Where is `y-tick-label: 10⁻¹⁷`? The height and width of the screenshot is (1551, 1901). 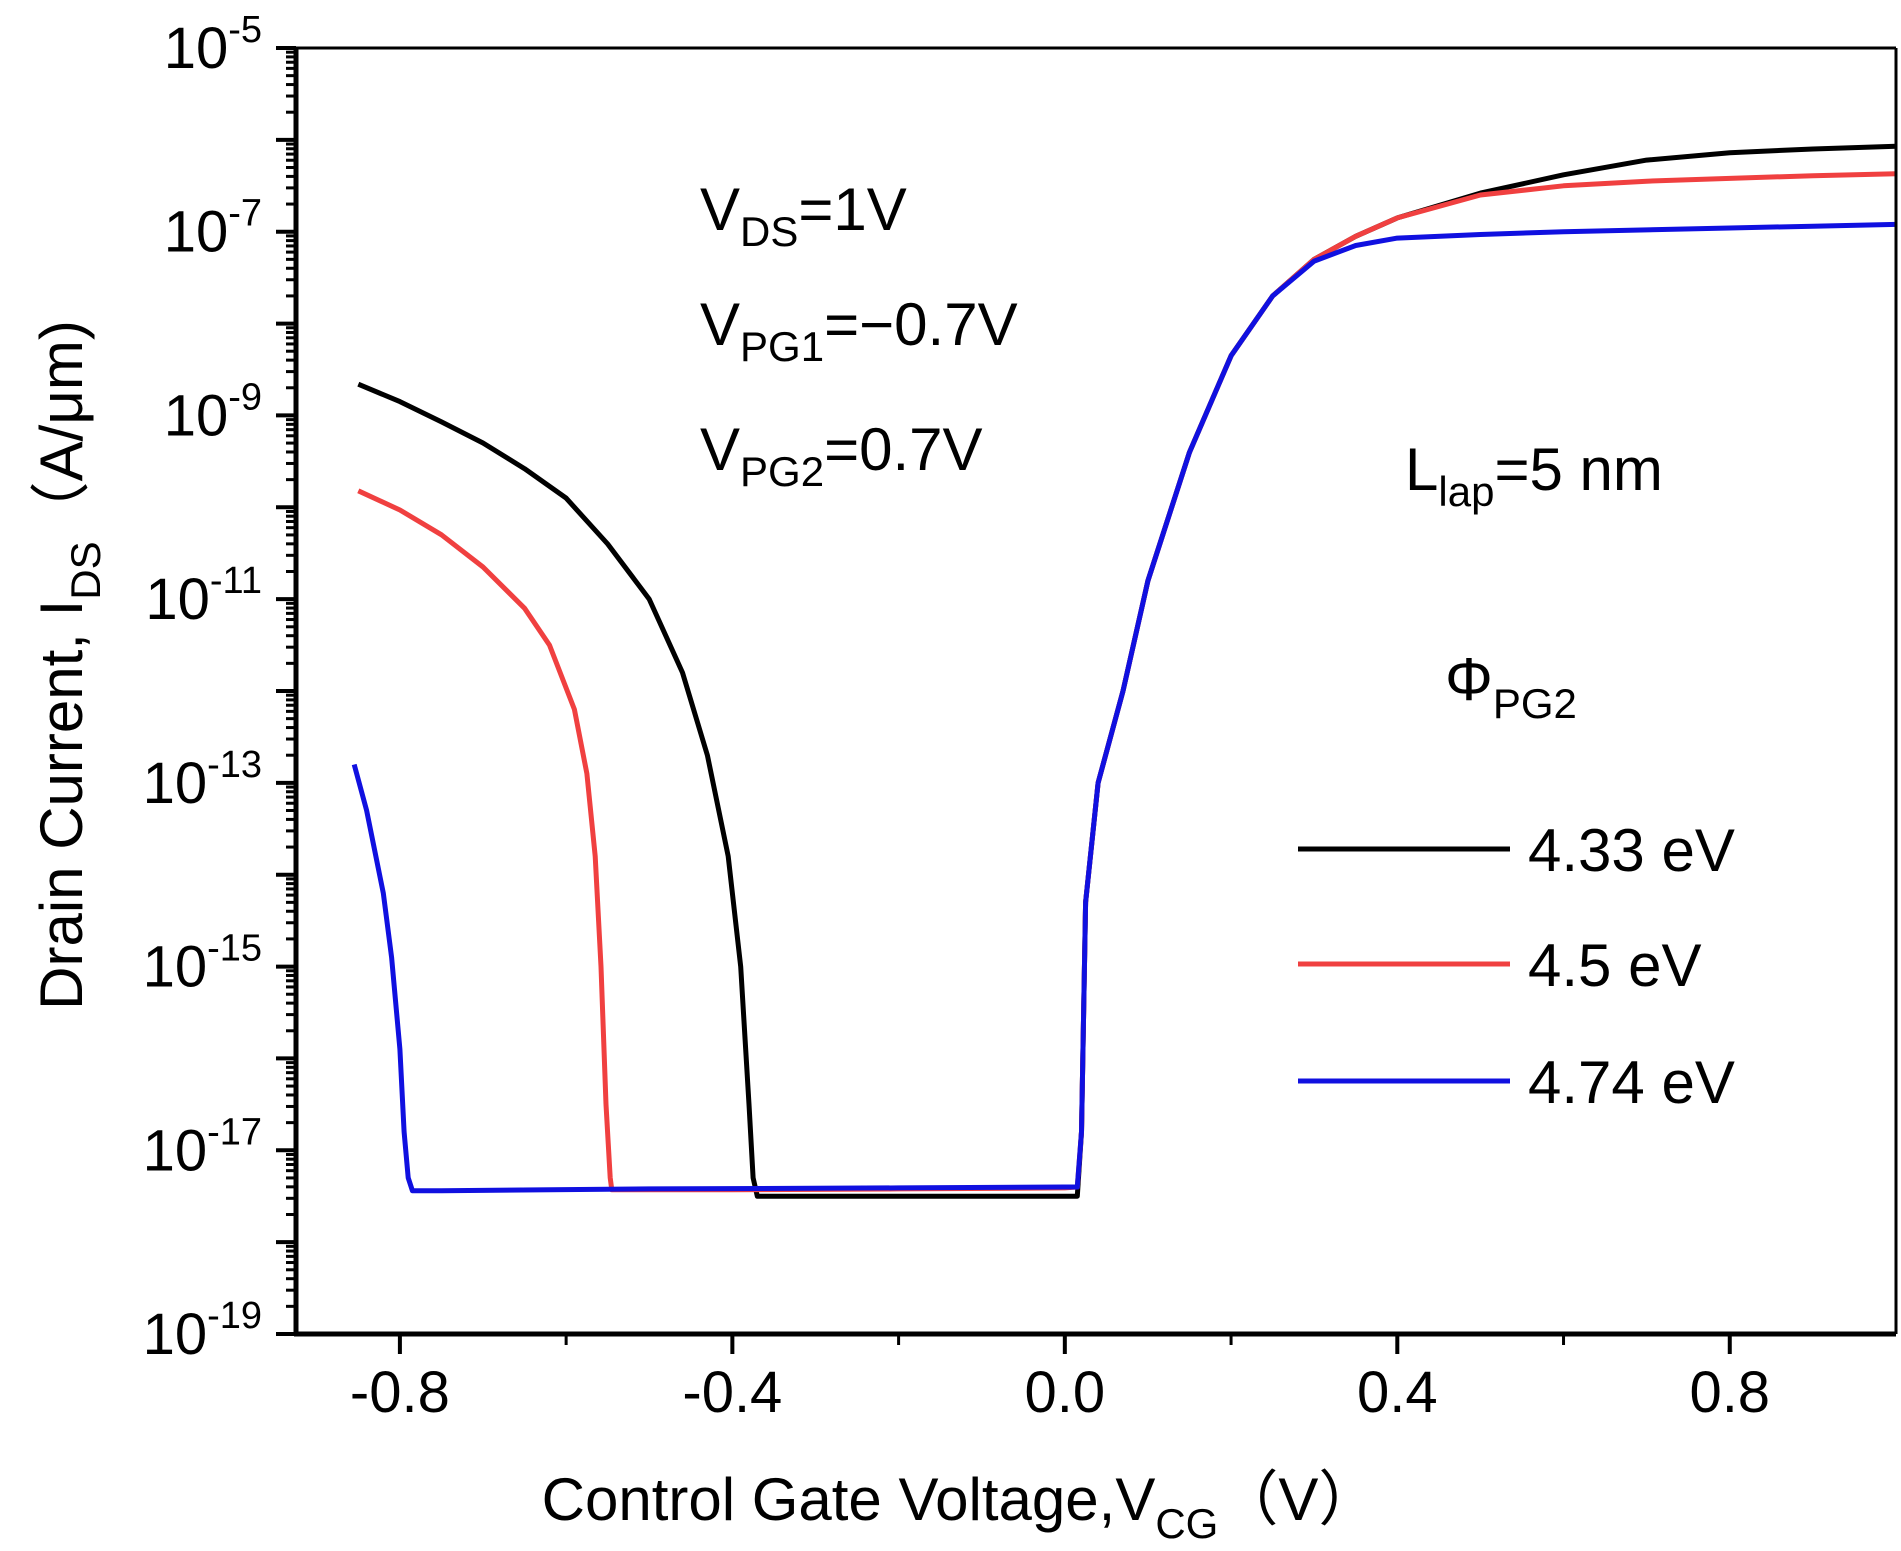 y-tick-label: 10⁻¹⁷ is located at coordinates (202, 1147).